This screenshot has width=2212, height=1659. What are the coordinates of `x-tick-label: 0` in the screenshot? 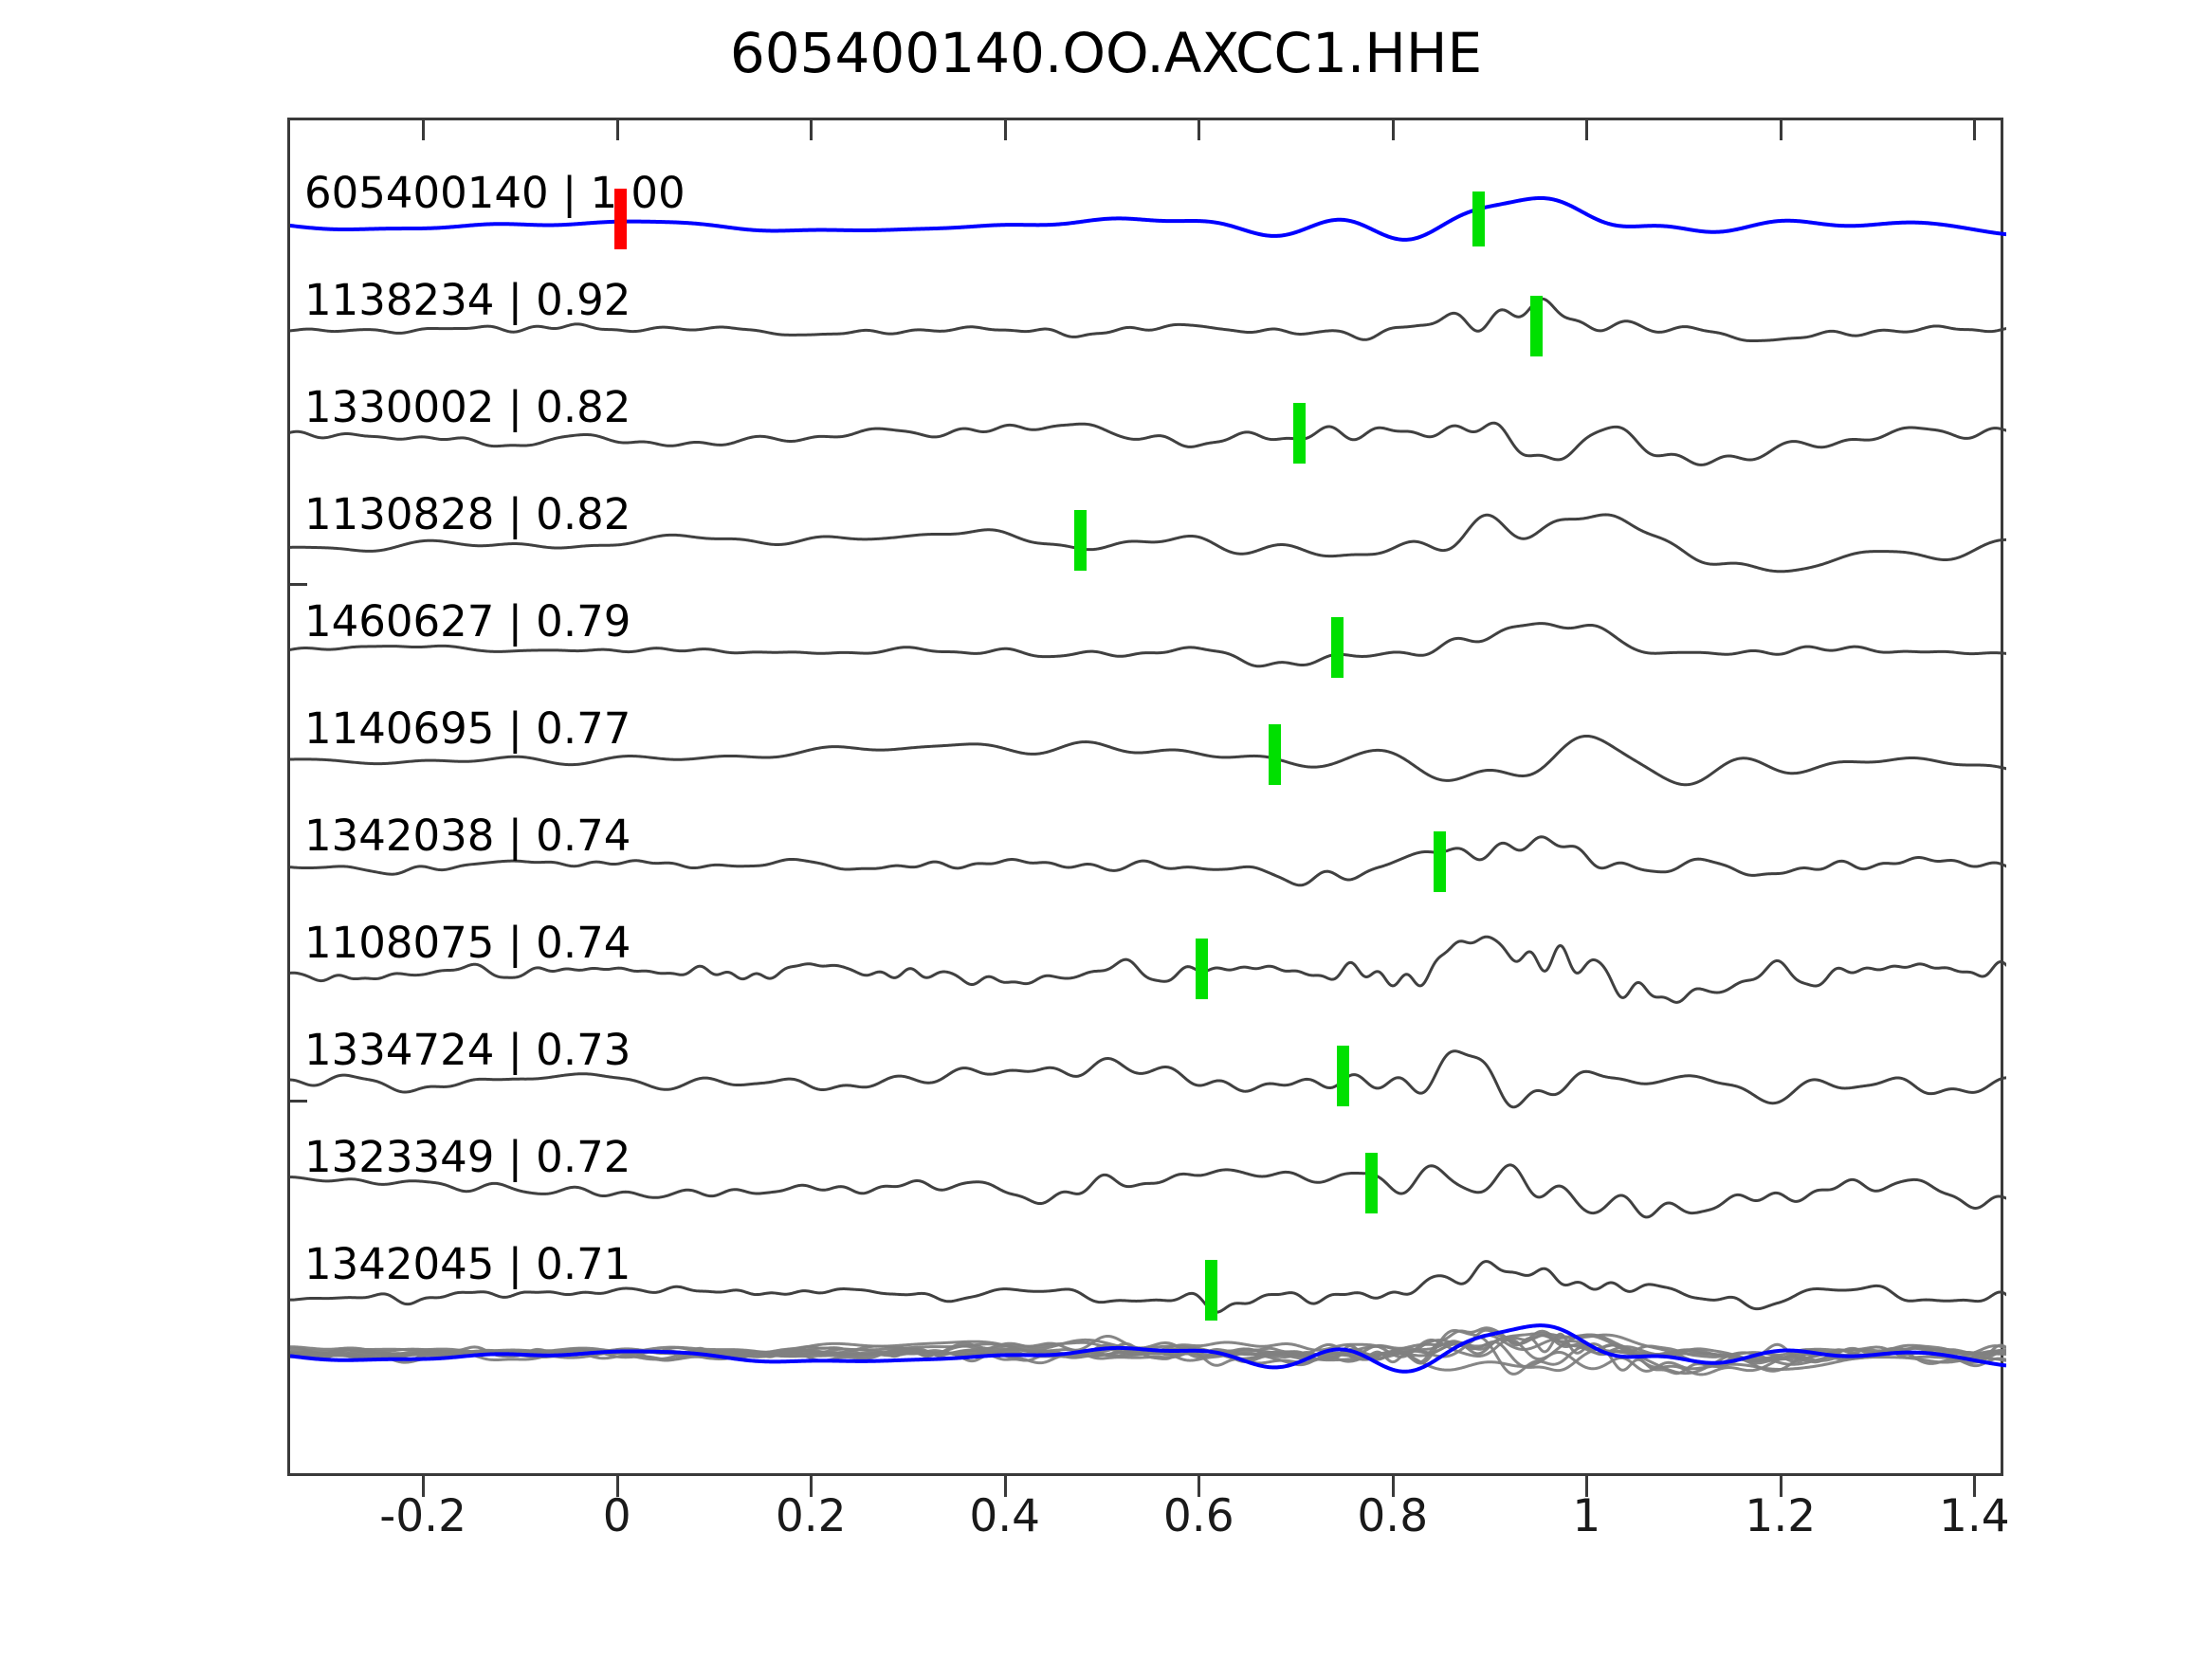 It's located at (616, 1516).